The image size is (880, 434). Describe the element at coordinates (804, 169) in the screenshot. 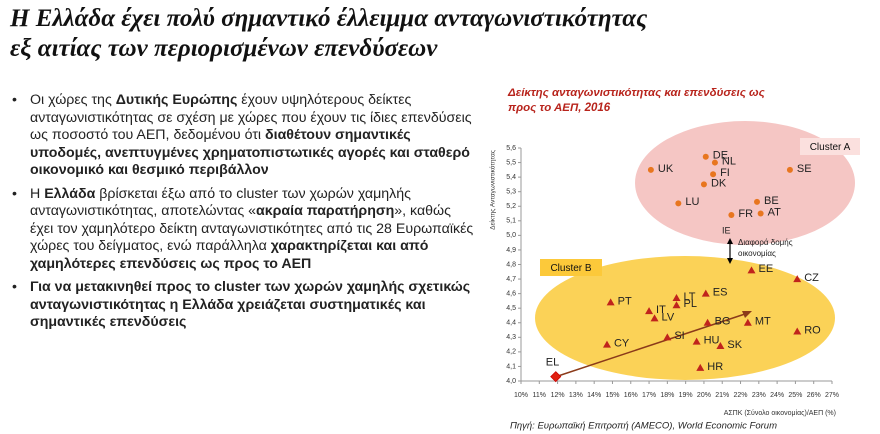

I see `point-label: SE` at that location.